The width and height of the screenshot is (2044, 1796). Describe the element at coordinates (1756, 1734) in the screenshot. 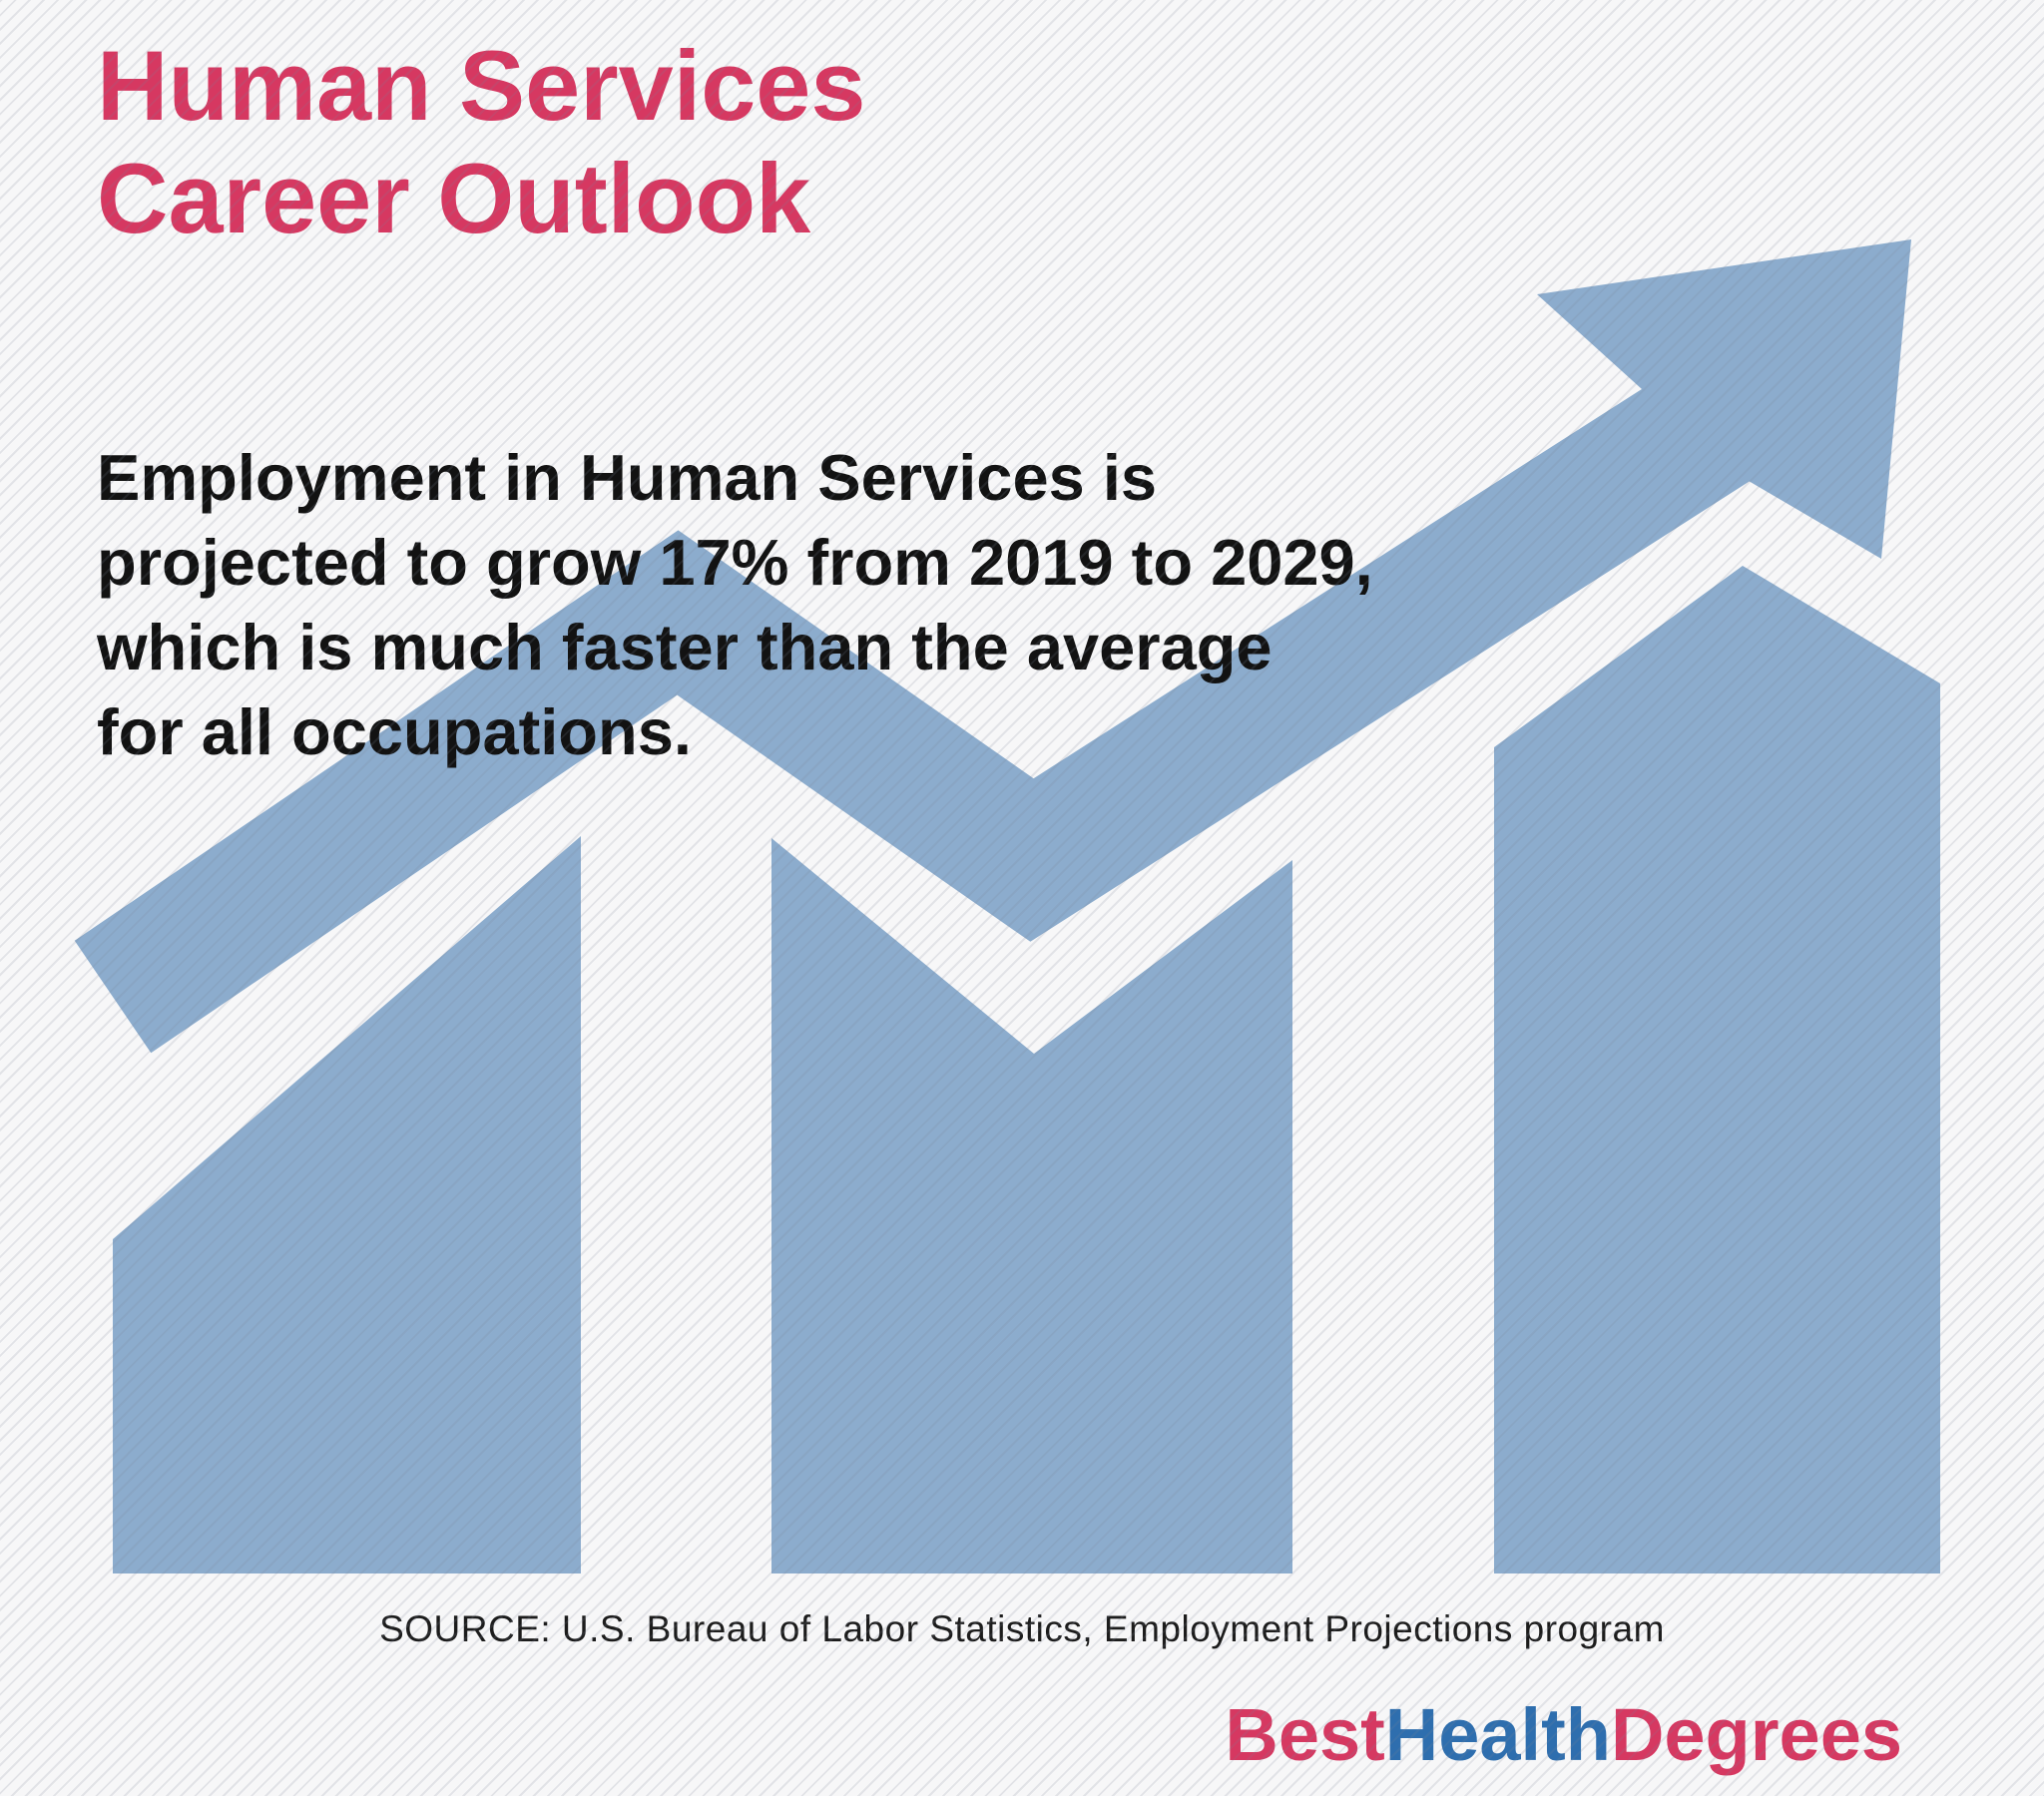

I see `logo-part-degrees: Degrees` at that location.